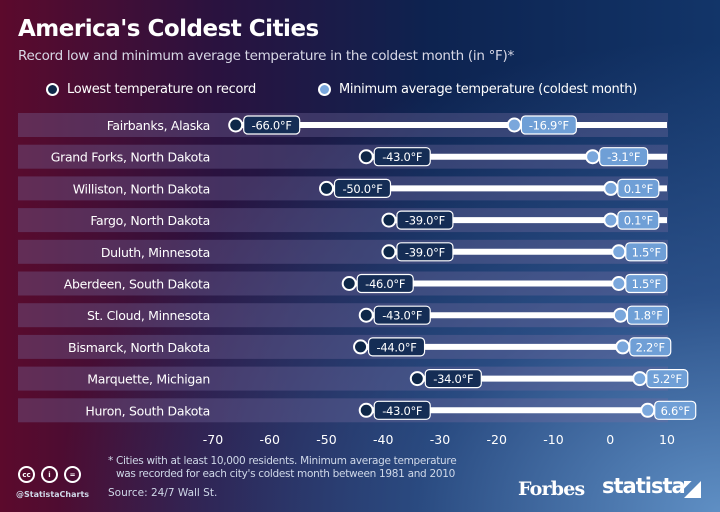 Image resolution: width=720 pixels, height=512 pixels. I want to click on avg-value-label: 6.6°F, so click(675, 411).